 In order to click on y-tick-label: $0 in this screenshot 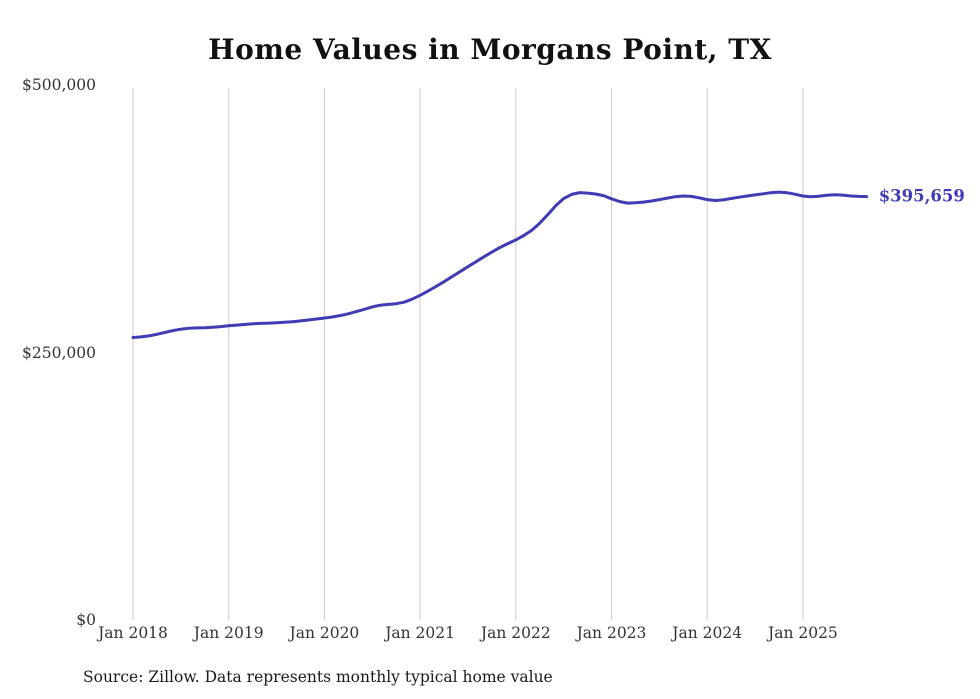, I will do `click(86, 620)`.